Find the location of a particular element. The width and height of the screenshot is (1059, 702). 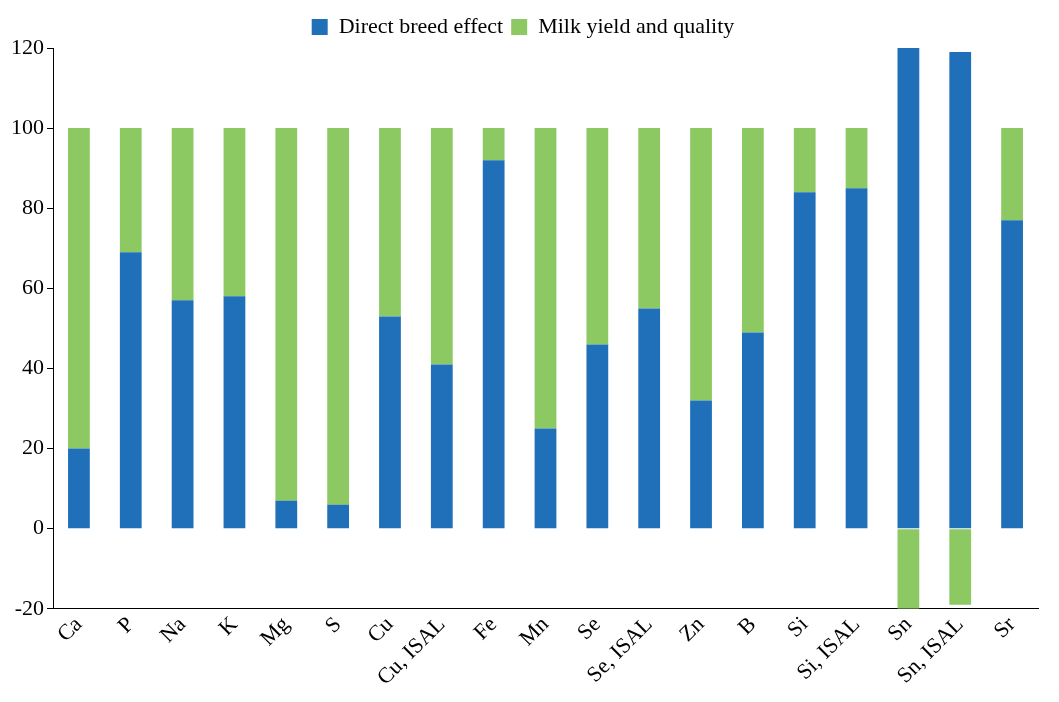

x-tick-label: S is located at coordinates (332, 624).